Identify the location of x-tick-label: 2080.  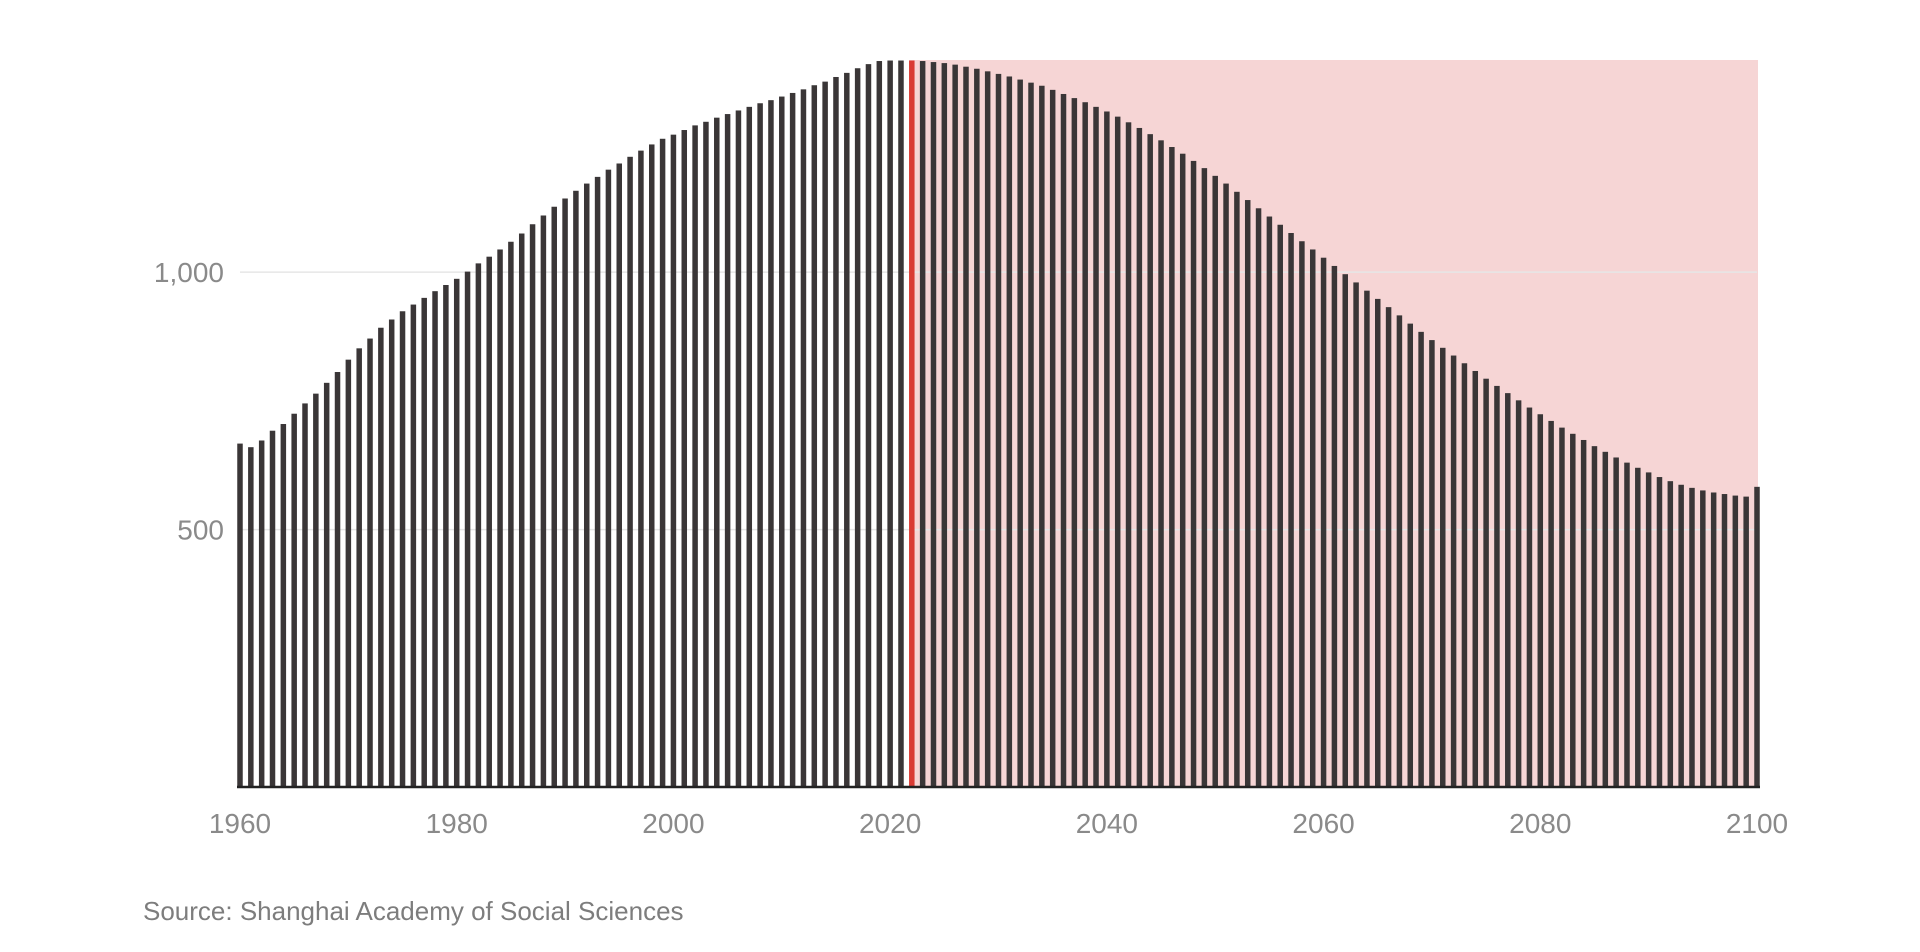
(1540, 823).